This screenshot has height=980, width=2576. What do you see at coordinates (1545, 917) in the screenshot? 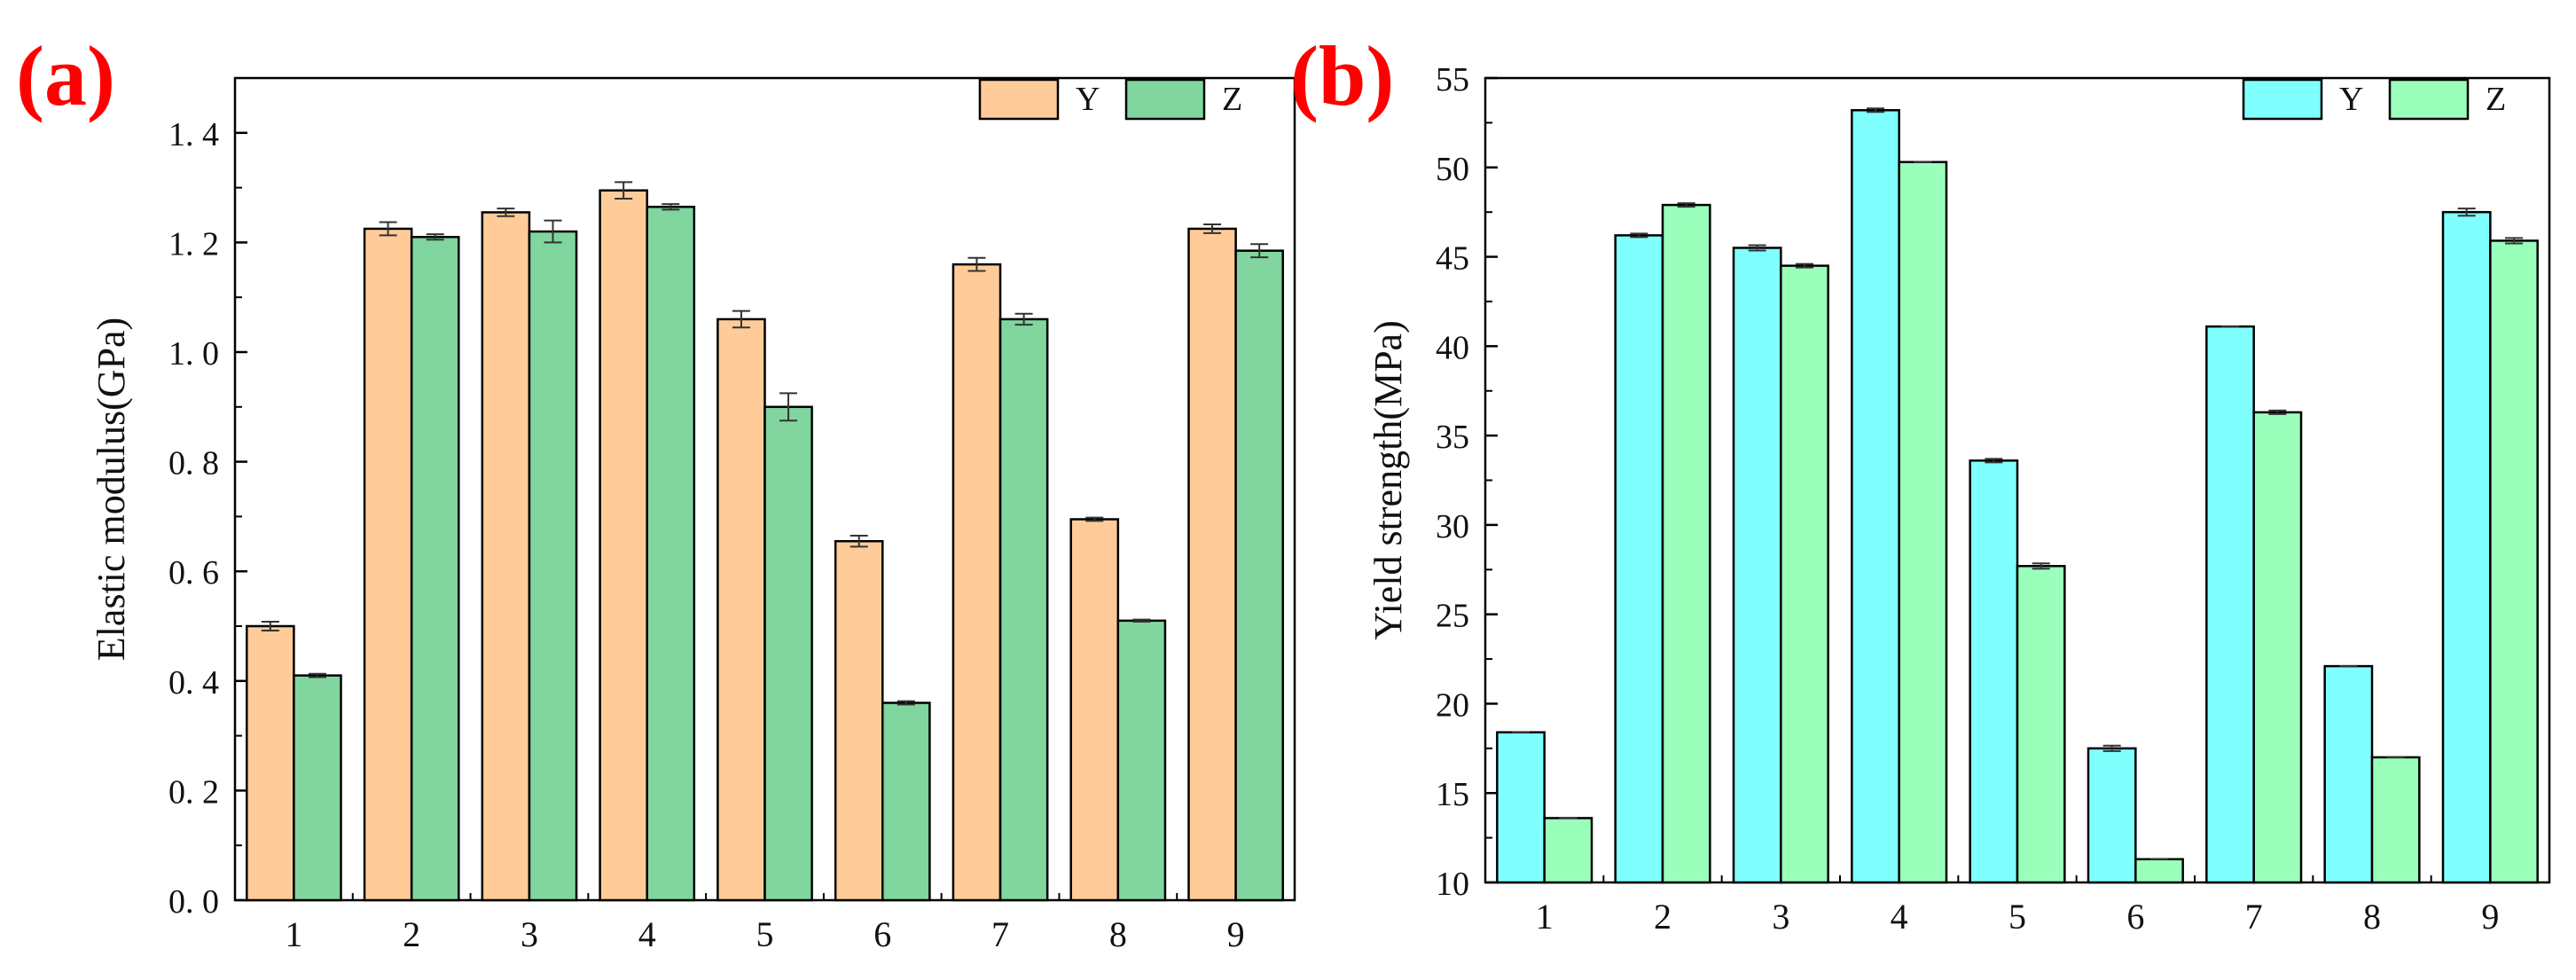
I see `panel-b-xtick-label: 1` at bounding box center [1545, 917].